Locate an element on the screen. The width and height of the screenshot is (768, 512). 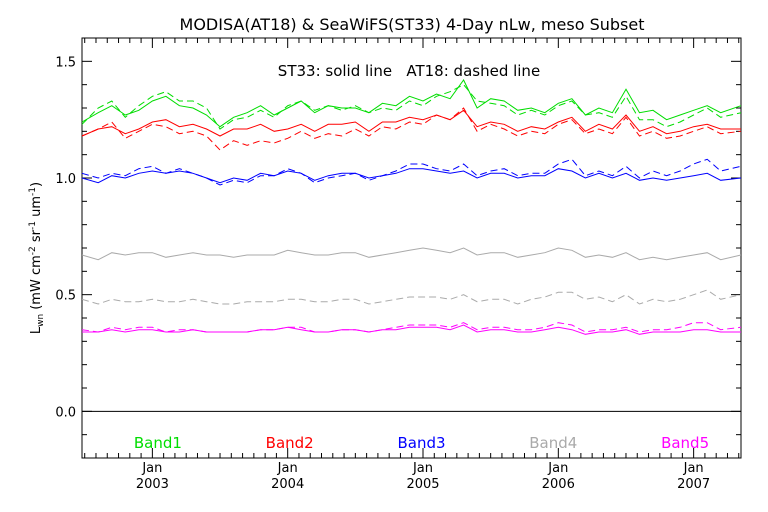
legend-band4: Band4 is located at coordinates (553, 443).